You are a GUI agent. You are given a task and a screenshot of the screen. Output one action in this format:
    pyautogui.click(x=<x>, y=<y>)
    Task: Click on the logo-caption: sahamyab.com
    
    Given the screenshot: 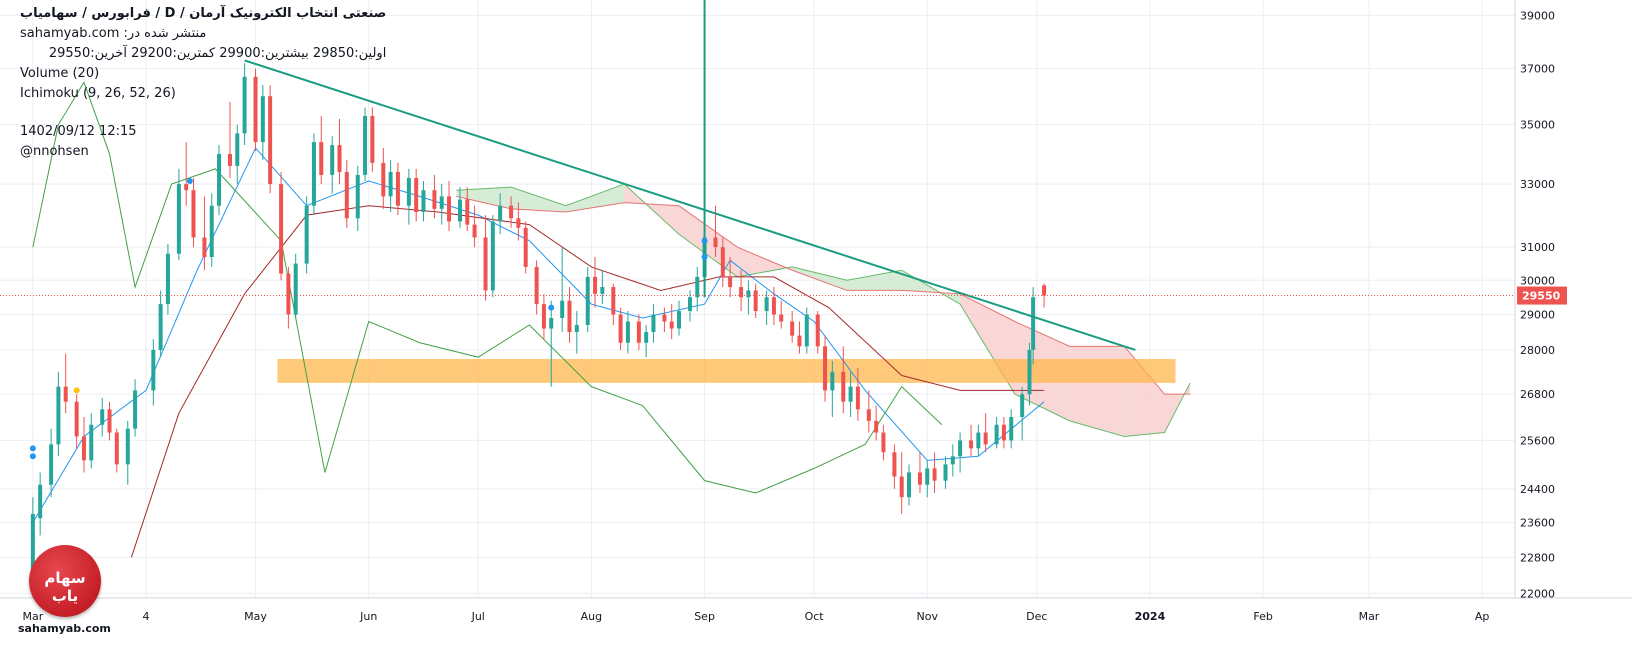 What is the action you would take?
    pyautogui.click(x=64, y=628)
    